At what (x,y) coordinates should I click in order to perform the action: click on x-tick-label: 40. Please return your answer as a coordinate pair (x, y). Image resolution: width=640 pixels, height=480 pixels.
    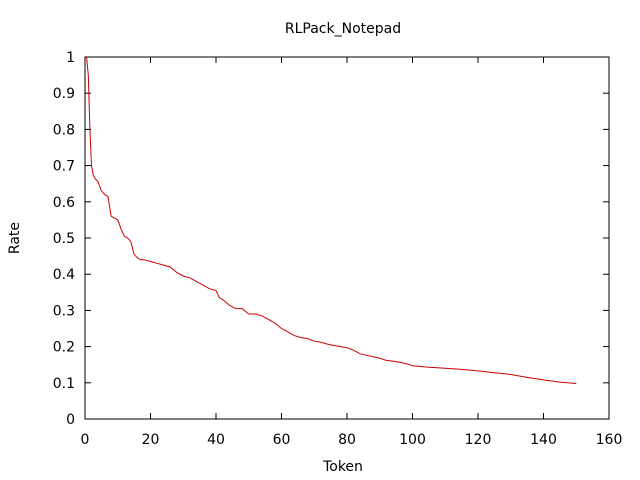
    Looking at the image, I should click on (216, 440).